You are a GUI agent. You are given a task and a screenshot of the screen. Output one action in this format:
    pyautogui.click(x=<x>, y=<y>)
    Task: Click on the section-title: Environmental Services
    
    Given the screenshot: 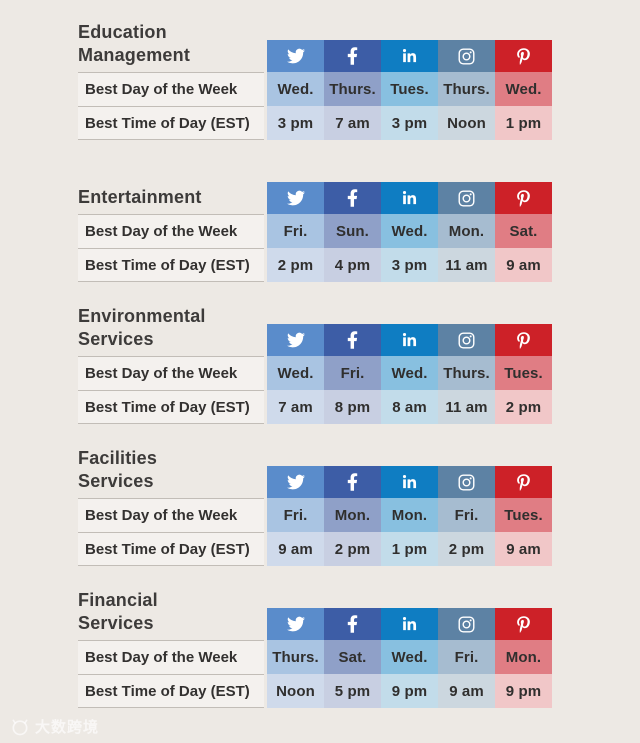 What is the action you would take?
    pyautogui.click(x=172, y=331)
    